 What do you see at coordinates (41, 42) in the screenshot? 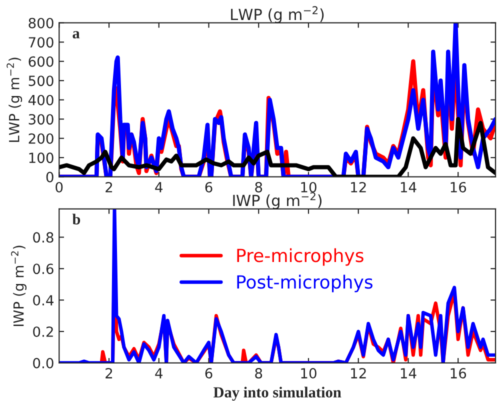
I see `y-tick-label: 700` at bounding box center [41, 42].